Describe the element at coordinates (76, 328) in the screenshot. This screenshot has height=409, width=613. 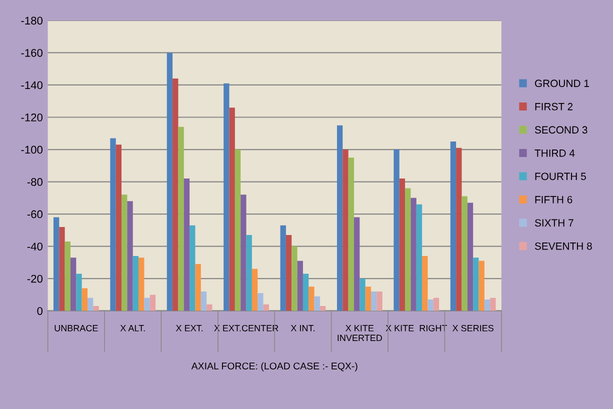
I see `x-tick-label: UNBRACE` at that location.